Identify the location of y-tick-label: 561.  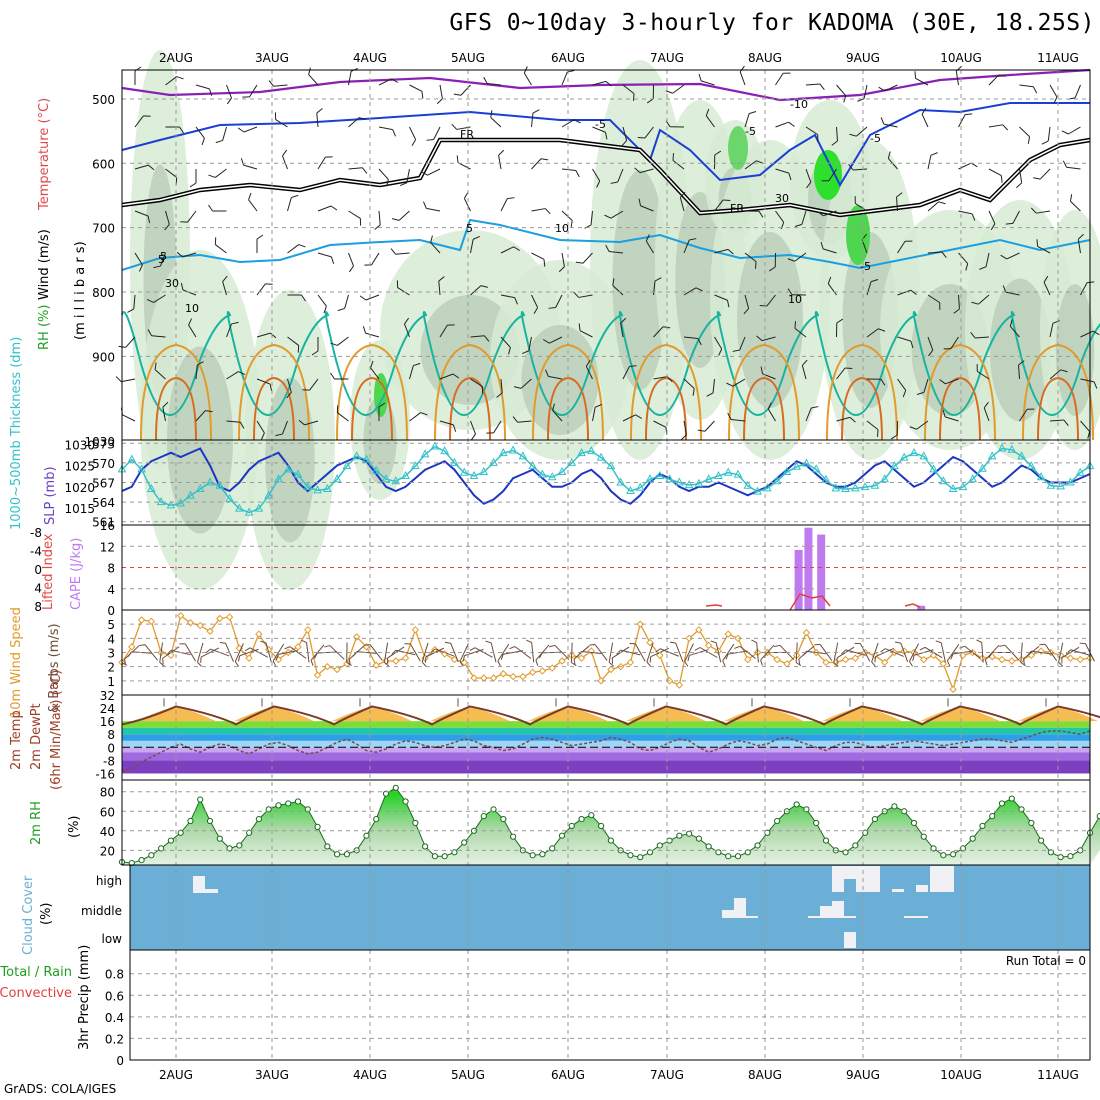
(103, 523).